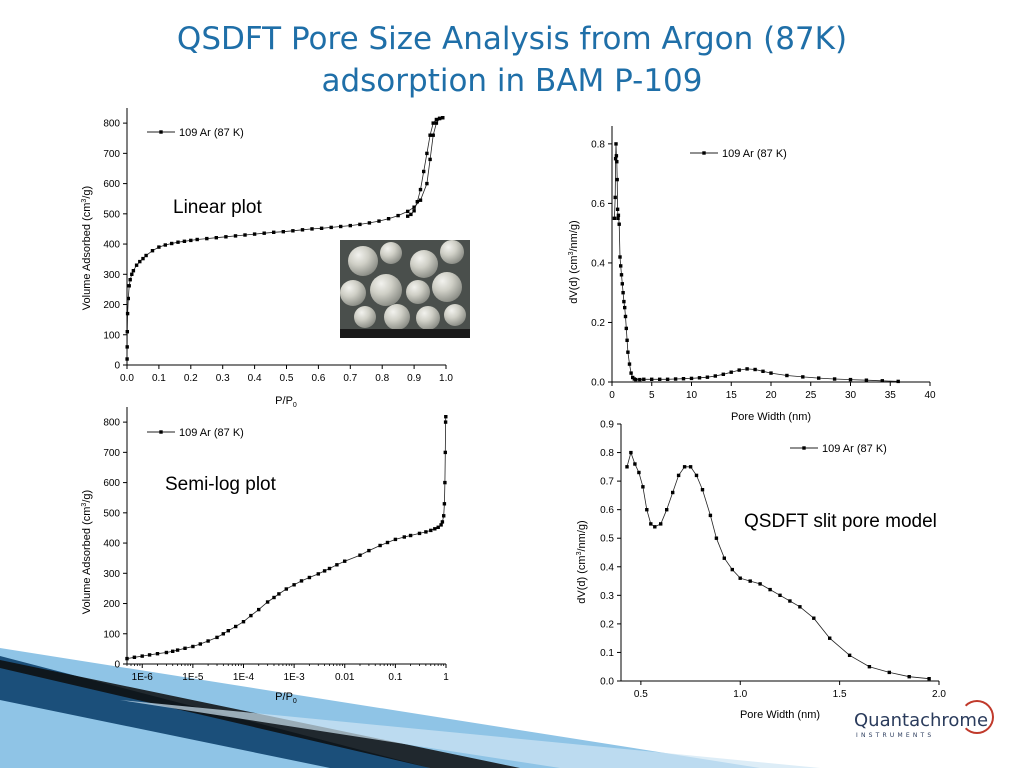  I want to click on y-tick-label: 600, so click(111, 483).